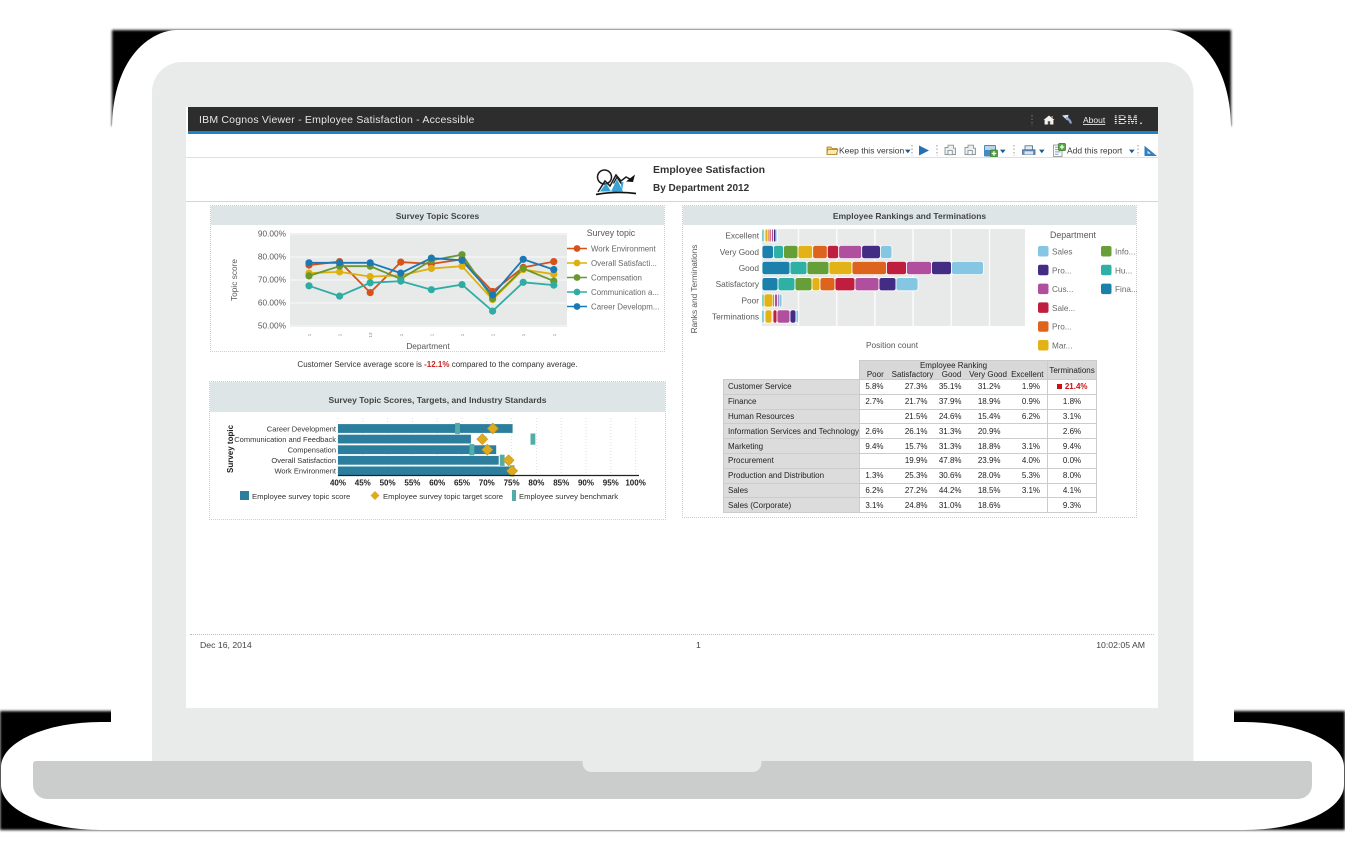 This screenshot has height=865, width=1345. What do you see at coordinates (302, 428) in the screenshot?
I see `svg-text: Career Development` at bounding box center [302, 428].